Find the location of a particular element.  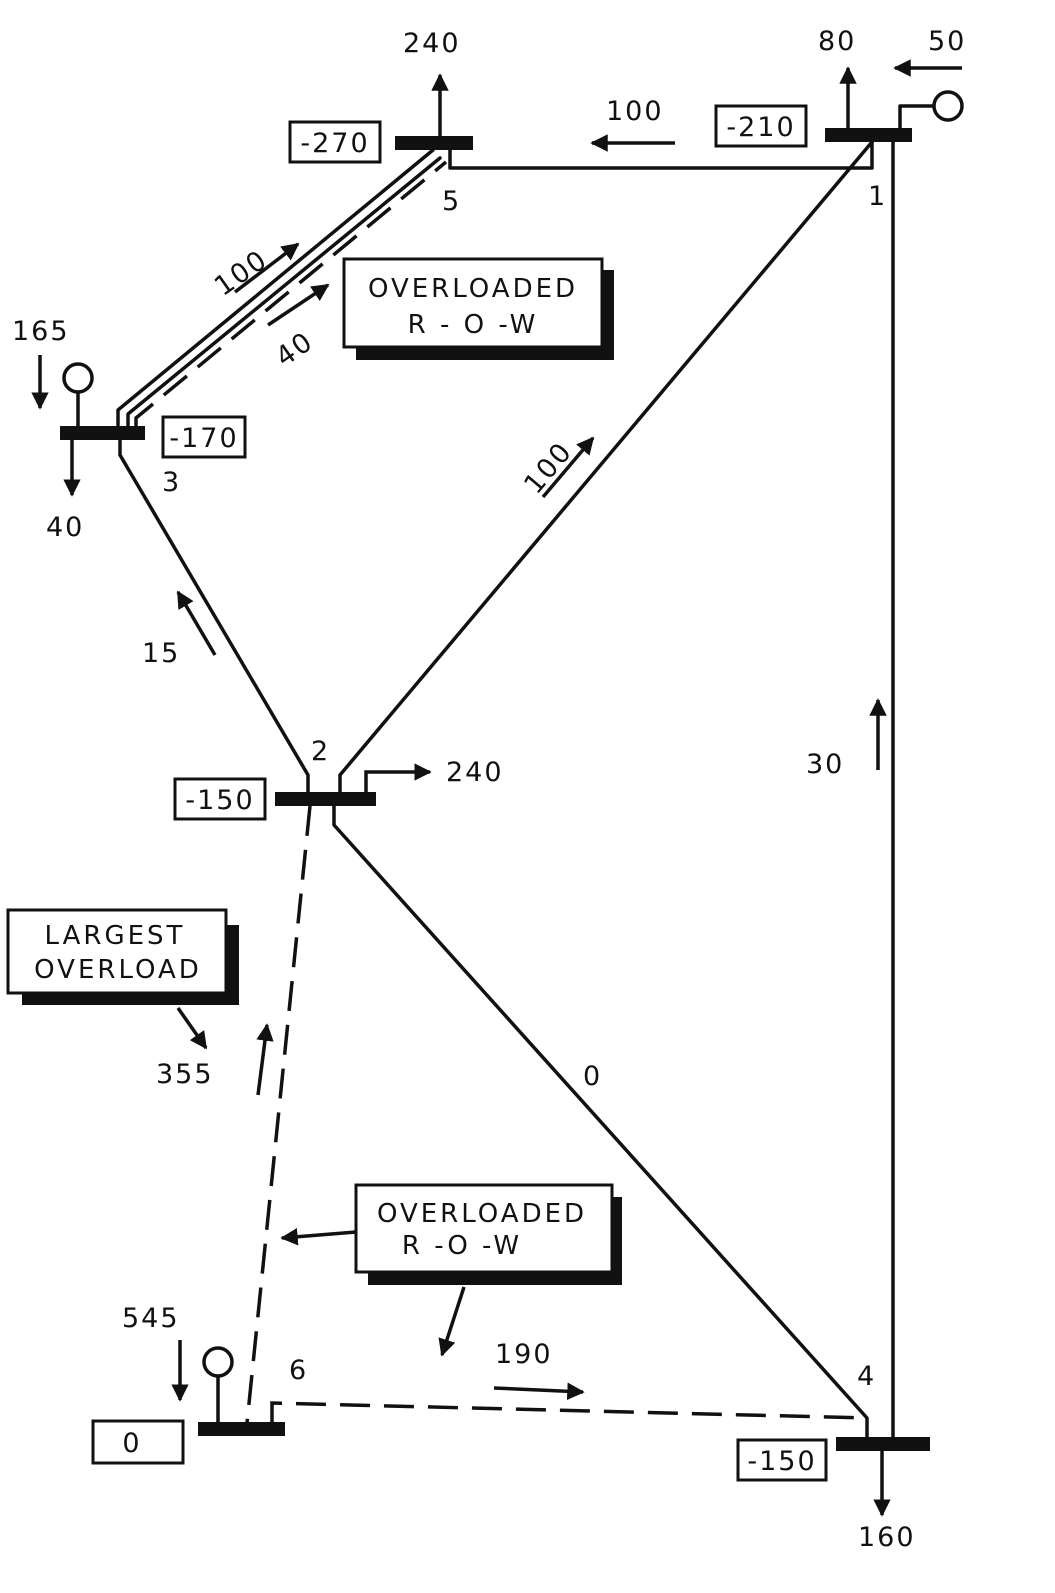

bus3-gen-value: 165 is located at coordinates (41, 331).